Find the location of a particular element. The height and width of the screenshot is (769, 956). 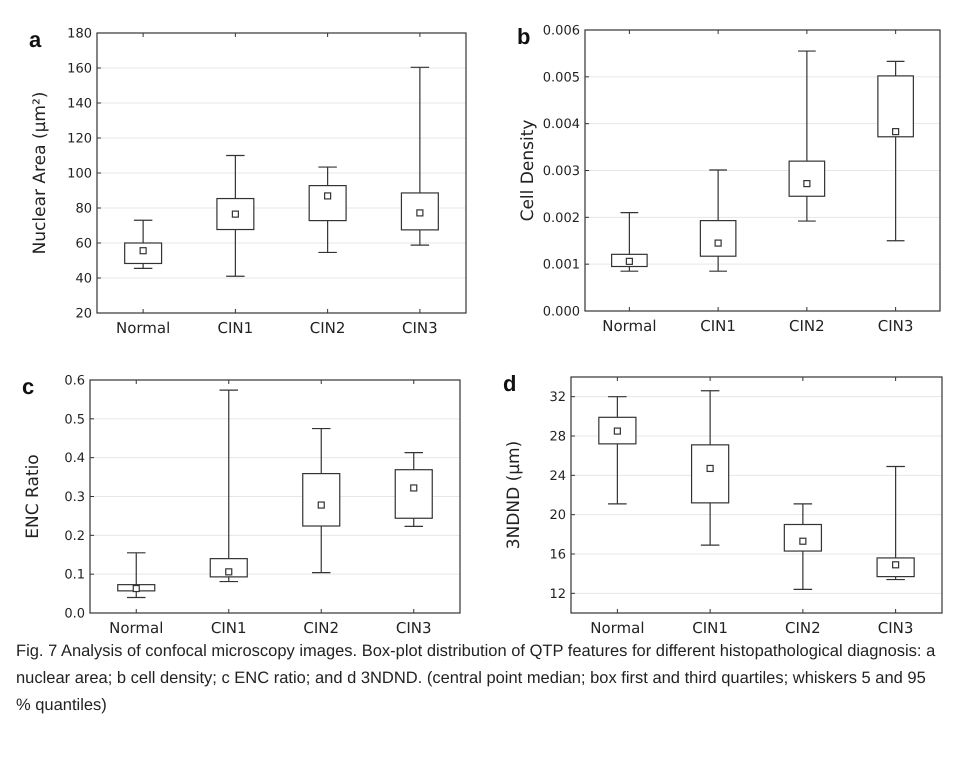

y-tick-label: 140 is located at coordinates (79, 104).